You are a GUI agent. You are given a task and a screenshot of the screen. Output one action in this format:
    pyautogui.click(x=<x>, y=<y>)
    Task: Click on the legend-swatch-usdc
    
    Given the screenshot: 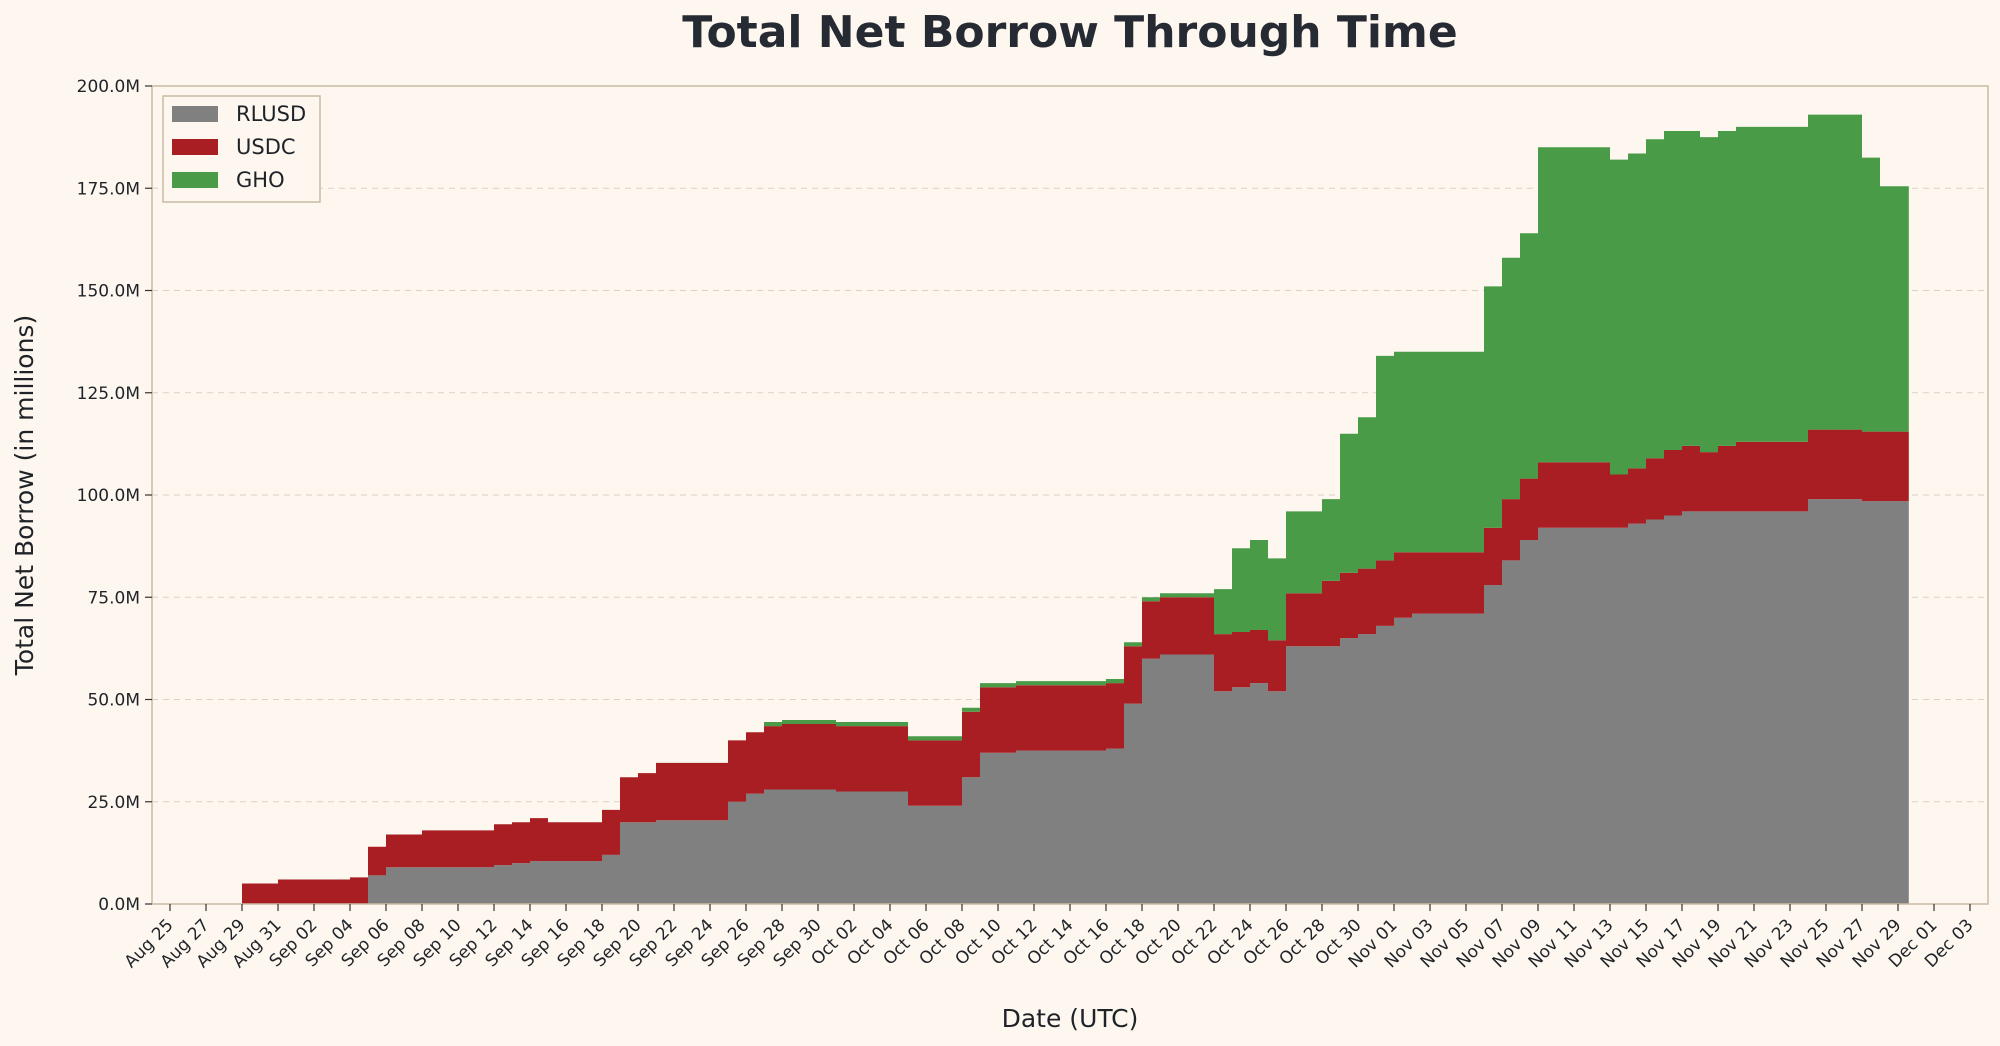 What is the action you would take?
    pyautogui.click(x=195, y=147)
    